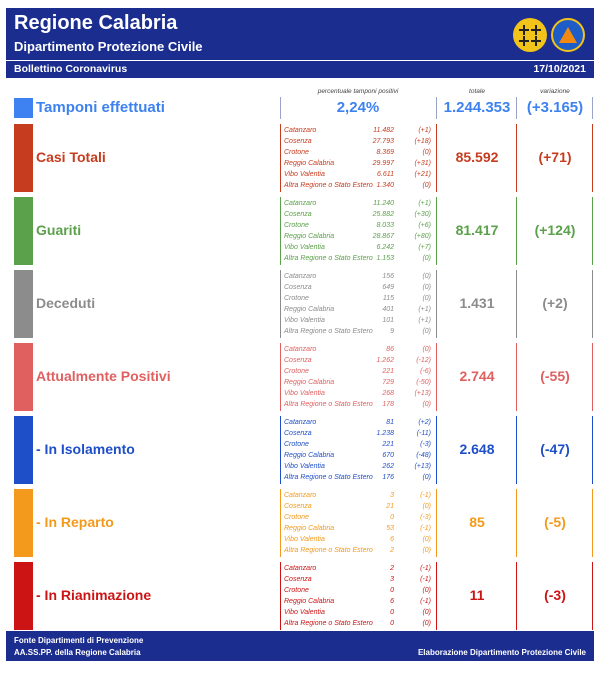 The image size is (600, 673). Describe the element at coordinates (96, 23) in the screenshot. I see `region-title: Regione Calabria` at that location.